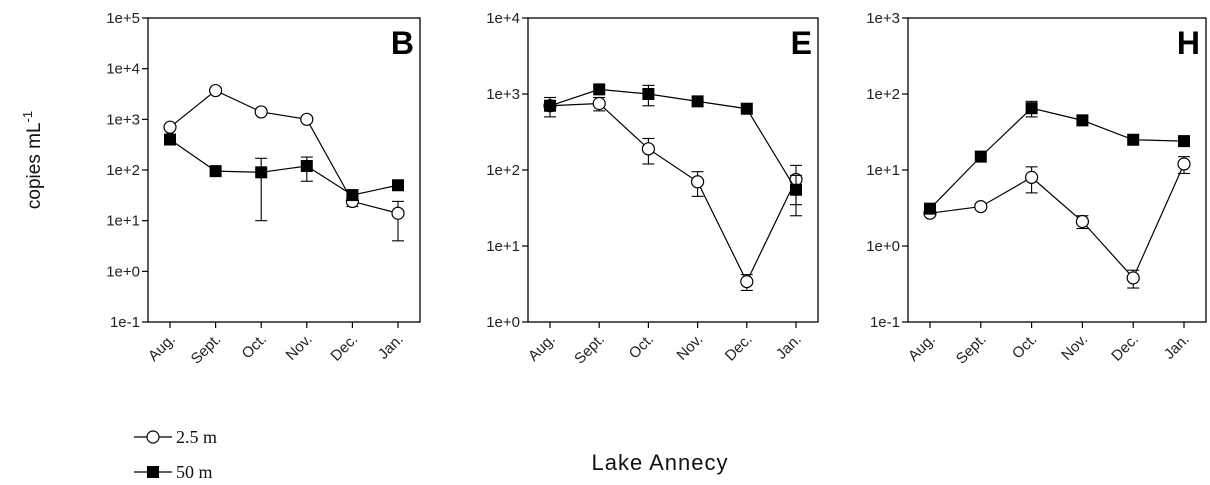 The height and width of the screenshot is (485, 1210). What do you see at coordinates (1188, 43) in the screenshot?
I see `panel-letter: H` at bounding box center [1188, 43].